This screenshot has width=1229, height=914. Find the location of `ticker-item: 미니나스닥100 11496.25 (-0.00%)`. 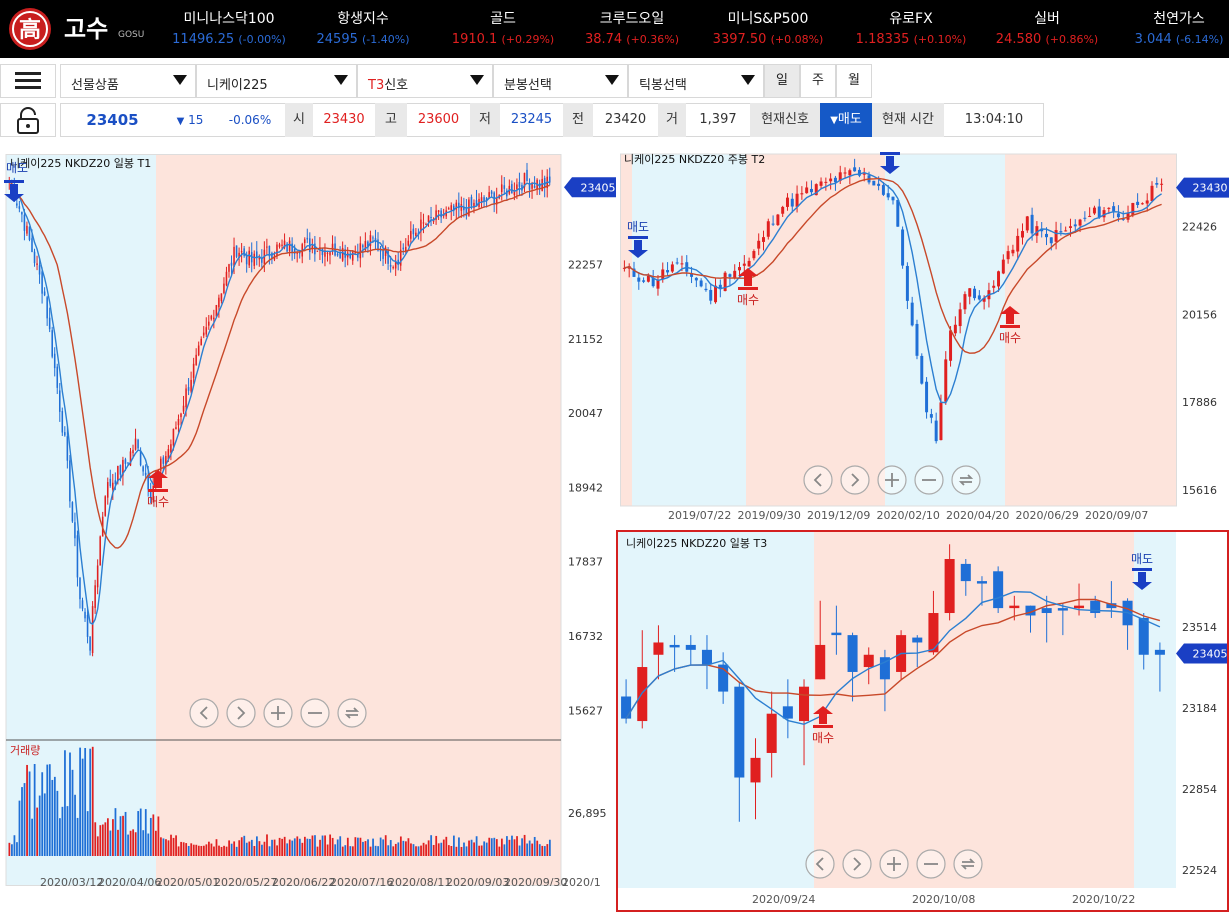

ticker-item: 미니나스닥100 11496.25 (-0.00%) is located at coordinates (229, 27).